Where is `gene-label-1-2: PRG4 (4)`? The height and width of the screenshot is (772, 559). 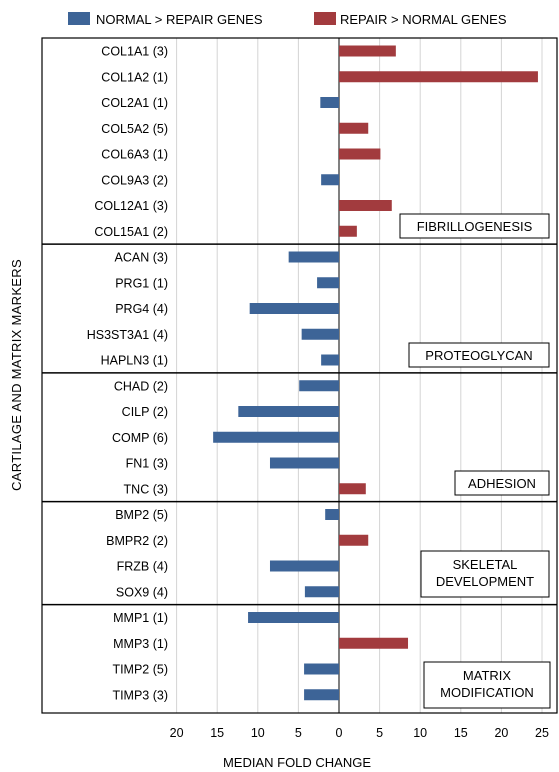 gene-label-1-2: PRG4 (4) is located at coordinates (141, 309).